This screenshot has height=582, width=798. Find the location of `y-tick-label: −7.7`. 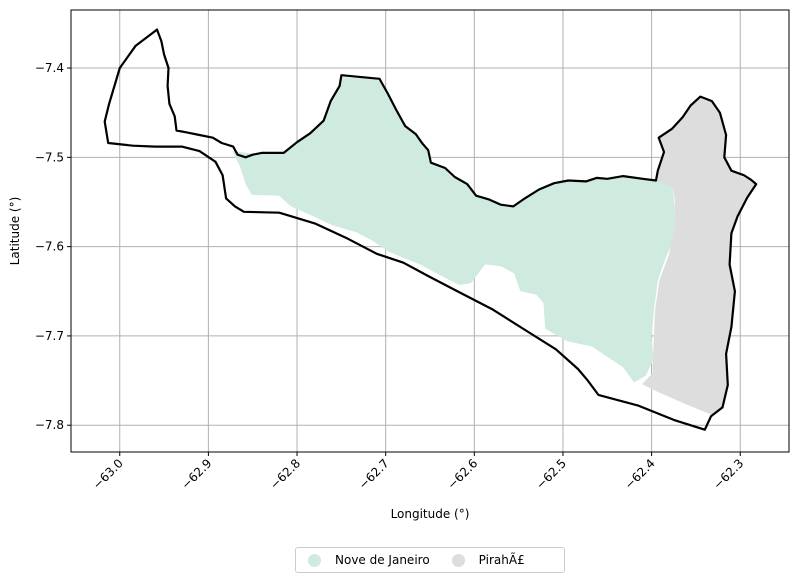

y-tick-label: −7.7 is located at coordinates (49, 336).